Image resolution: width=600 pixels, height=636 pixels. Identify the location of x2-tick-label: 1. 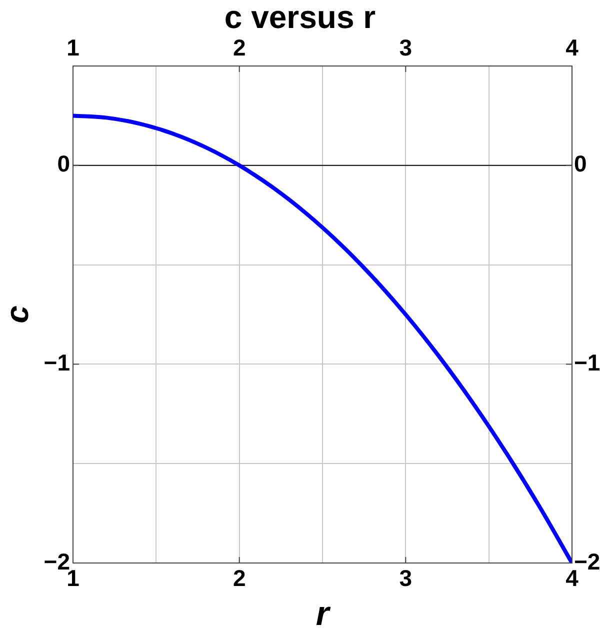
(73, 47).